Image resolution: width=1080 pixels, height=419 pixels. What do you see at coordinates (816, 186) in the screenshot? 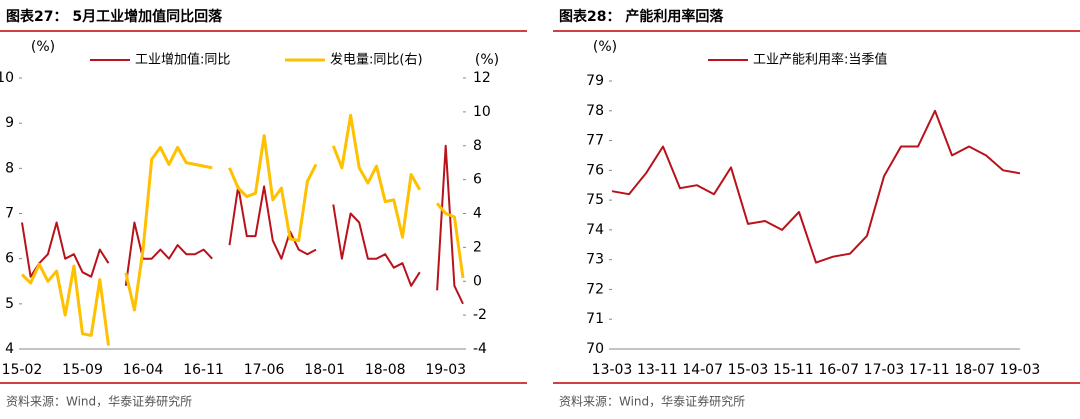
I see `data-line` at bounding box center [816, 186].